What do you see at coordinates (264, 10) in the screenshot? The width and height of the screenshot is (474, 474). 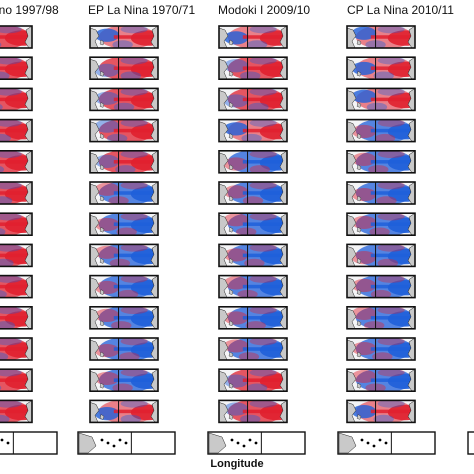 I see `column-title-3: Modoki I 2009/10` at bounding box center [264, 10].